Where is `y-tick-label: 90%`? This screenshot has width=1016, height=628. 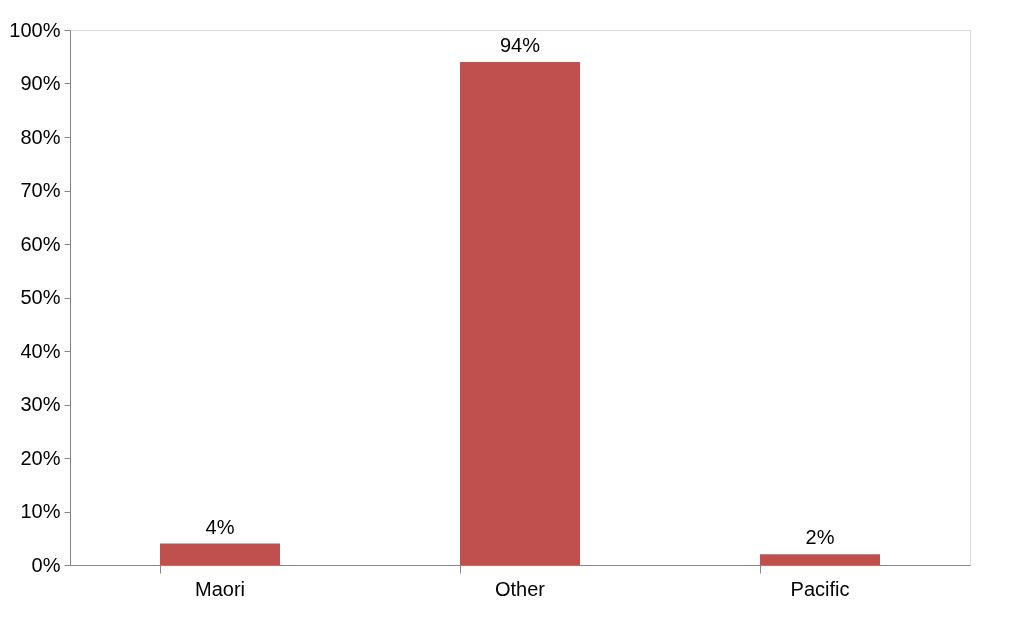
y-tick-label: 90% is located at coordinates (40, 83).